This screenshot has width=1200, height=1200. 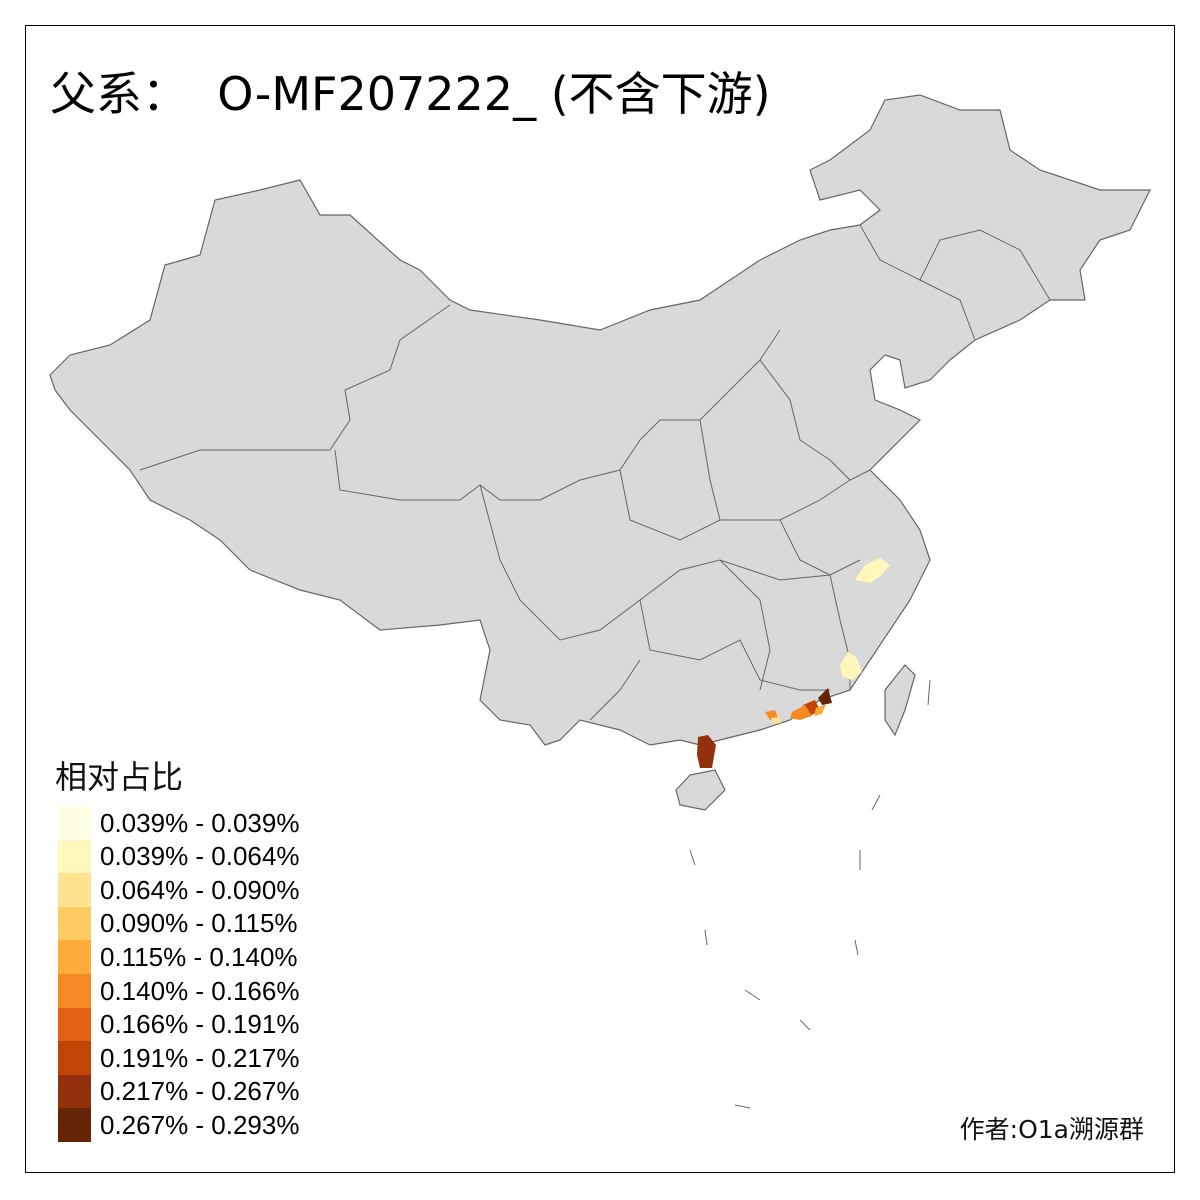 What do you see at coordinates (200, 889) in the screenshot?
I see `legend-label: 0.064% - 0.090%` at bounding box center [200, 889].